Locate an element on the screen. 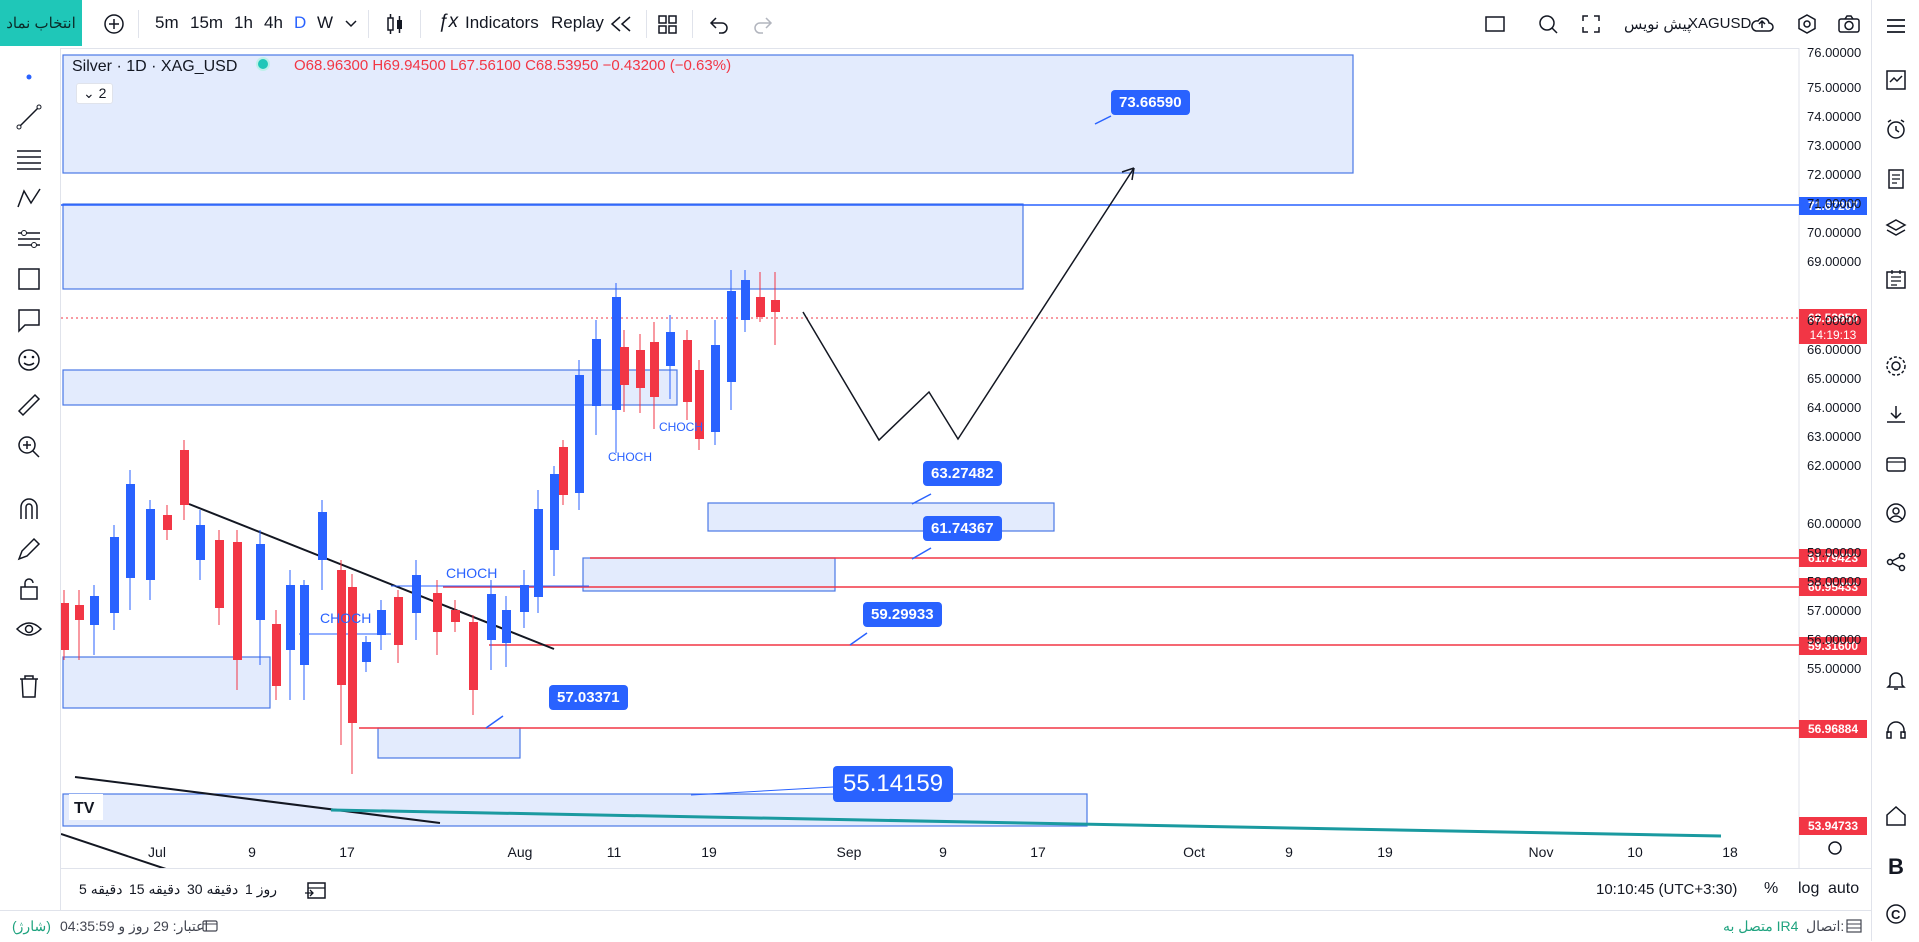 This screenshot has height=942, width=1919. candles-icon is located at coordinates (395, 24).